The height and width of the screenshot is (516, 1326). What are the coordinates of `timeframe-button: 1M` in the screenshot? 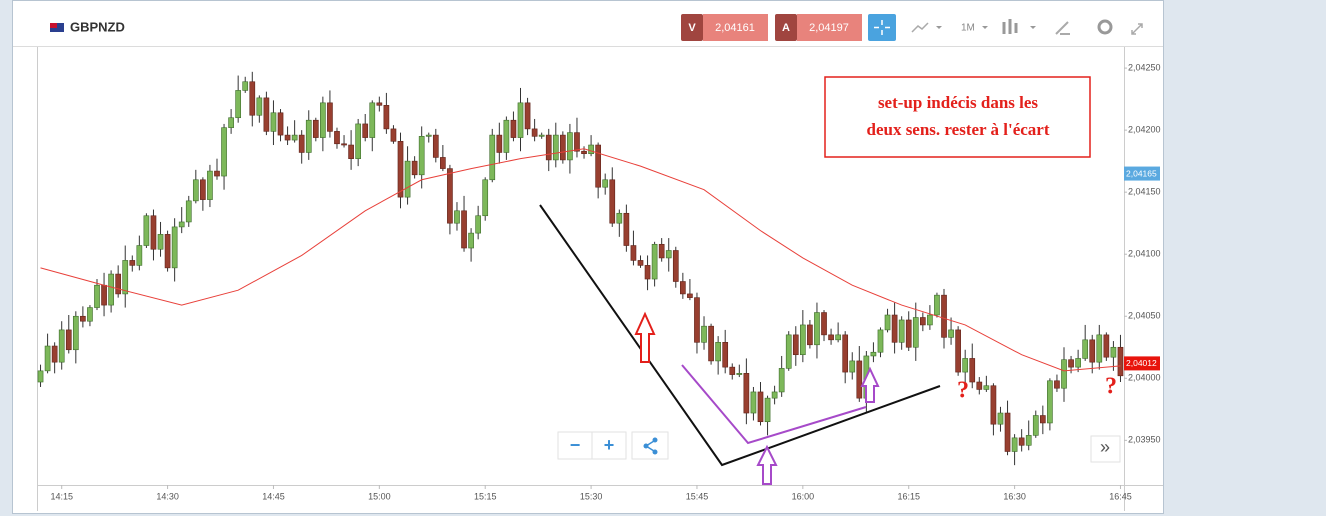 It's located at (968, 28).